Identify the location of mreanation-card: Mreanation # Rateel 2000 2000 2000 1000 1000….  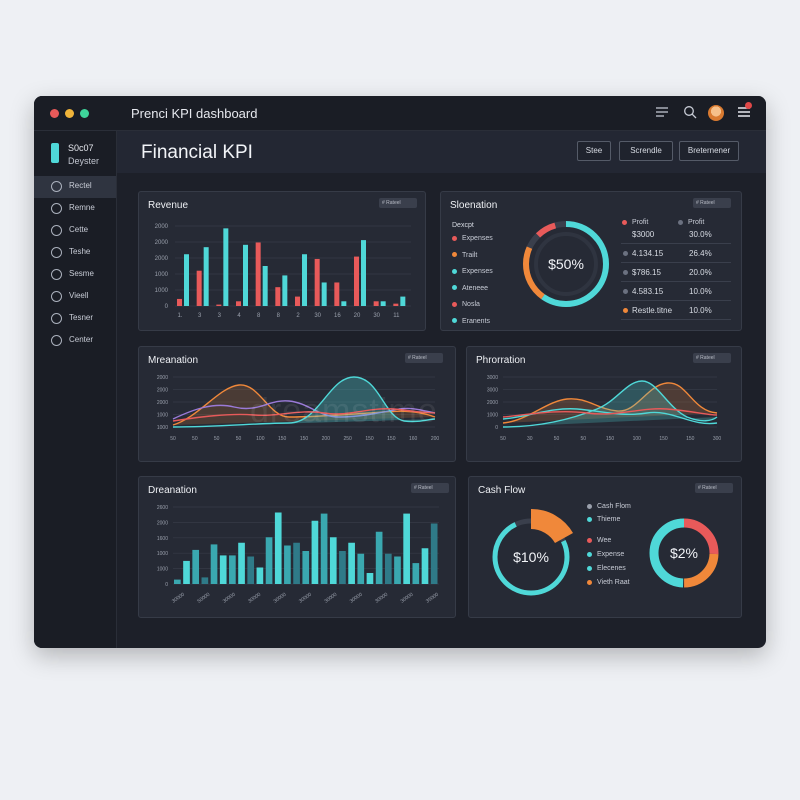
(297, 404).